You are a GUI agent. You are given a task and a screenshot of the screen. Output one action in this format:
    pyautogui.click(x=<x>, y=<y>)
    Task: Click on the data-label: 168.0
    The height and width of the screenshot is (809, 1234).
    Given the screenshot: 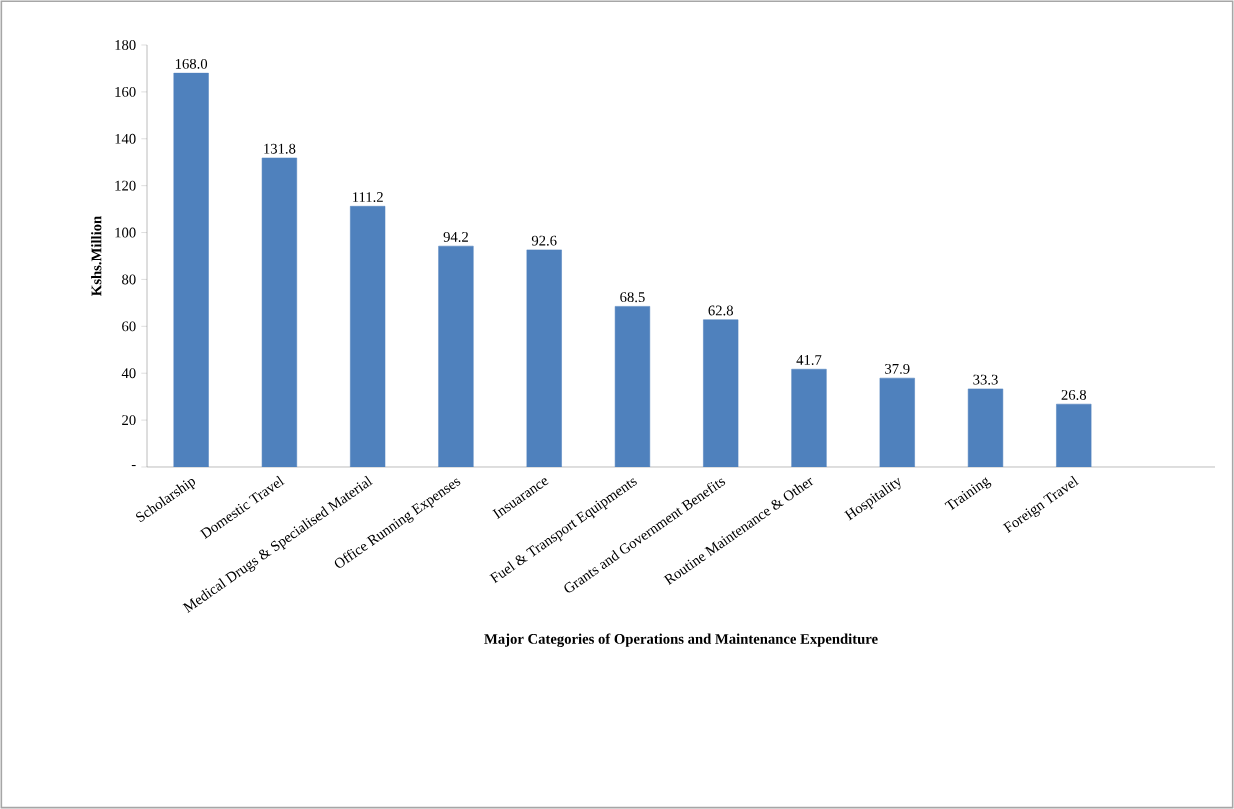 What is the action you would take?
    pyautogui.click(x=191, y=63)
    